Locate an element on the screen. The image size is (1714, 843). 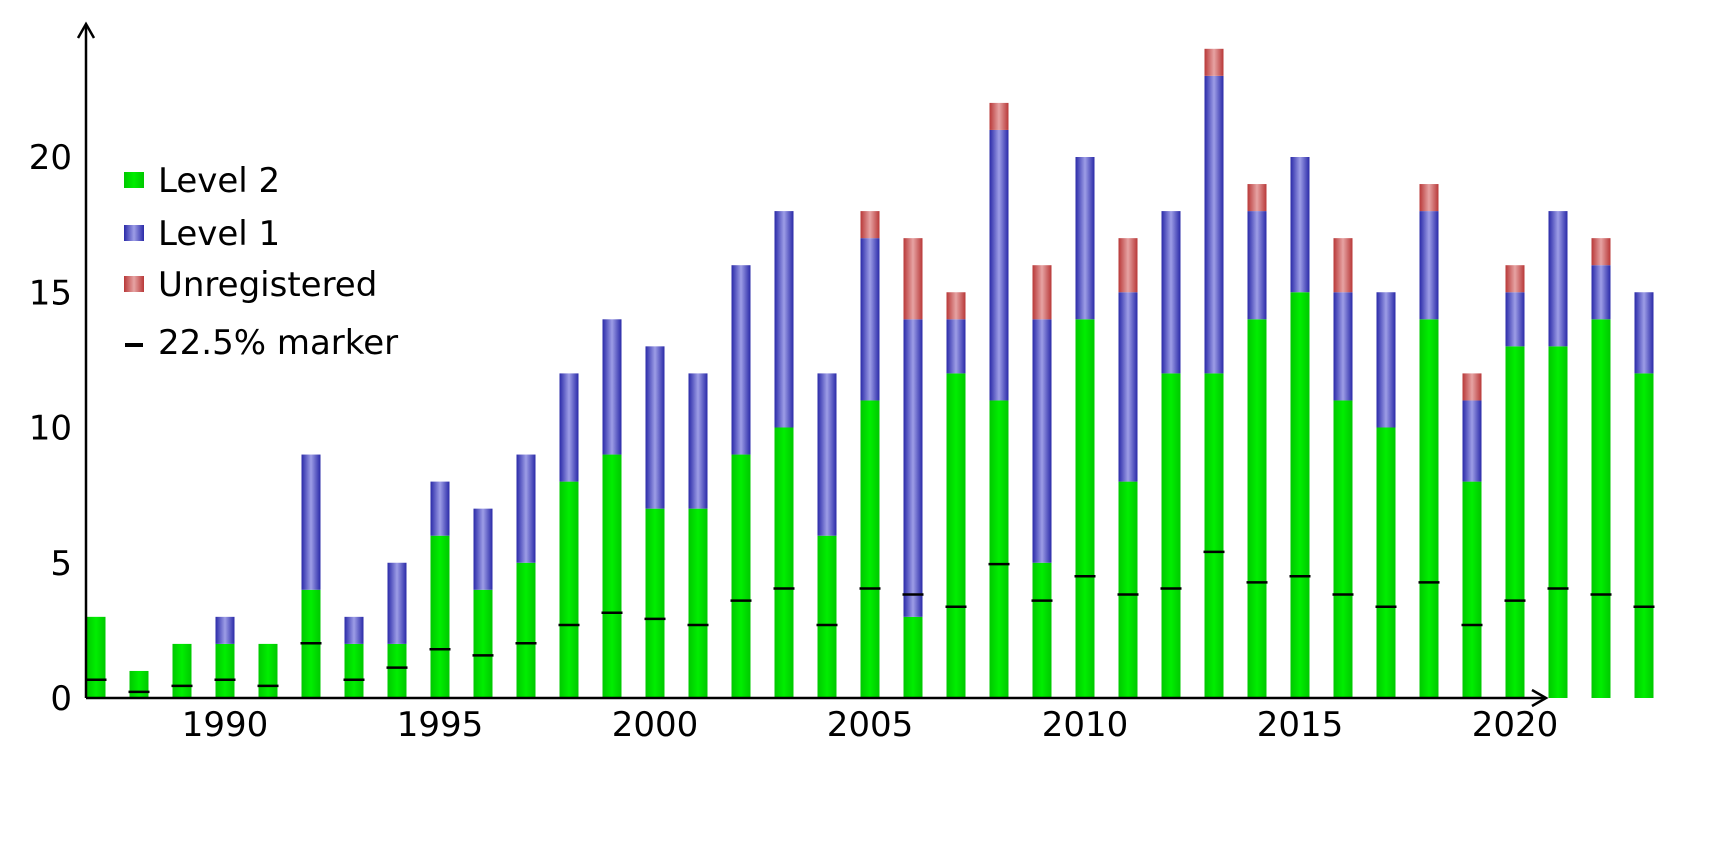
bar-level-1-2019 is located at coordinates (1472, 441).